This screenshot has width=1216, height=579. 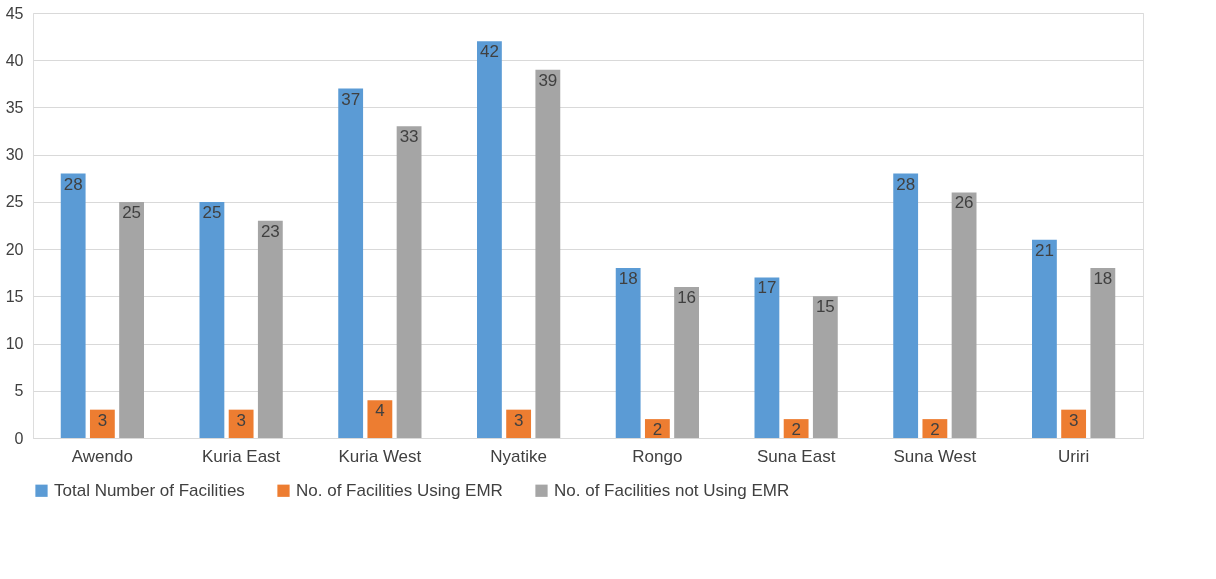 What do you see at coordinates (14, 296) in the screenshot?
I see `y-tick-label: 15` at bounding box center [14, 296].